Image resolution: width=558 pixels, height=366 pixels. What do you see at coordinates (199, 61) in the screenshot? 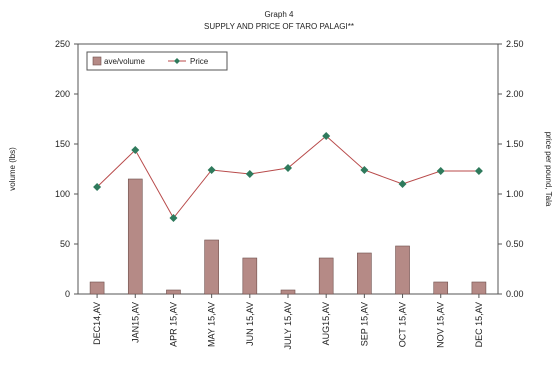
I see `legend-line-label: Price` at bounding box center [199, 61].